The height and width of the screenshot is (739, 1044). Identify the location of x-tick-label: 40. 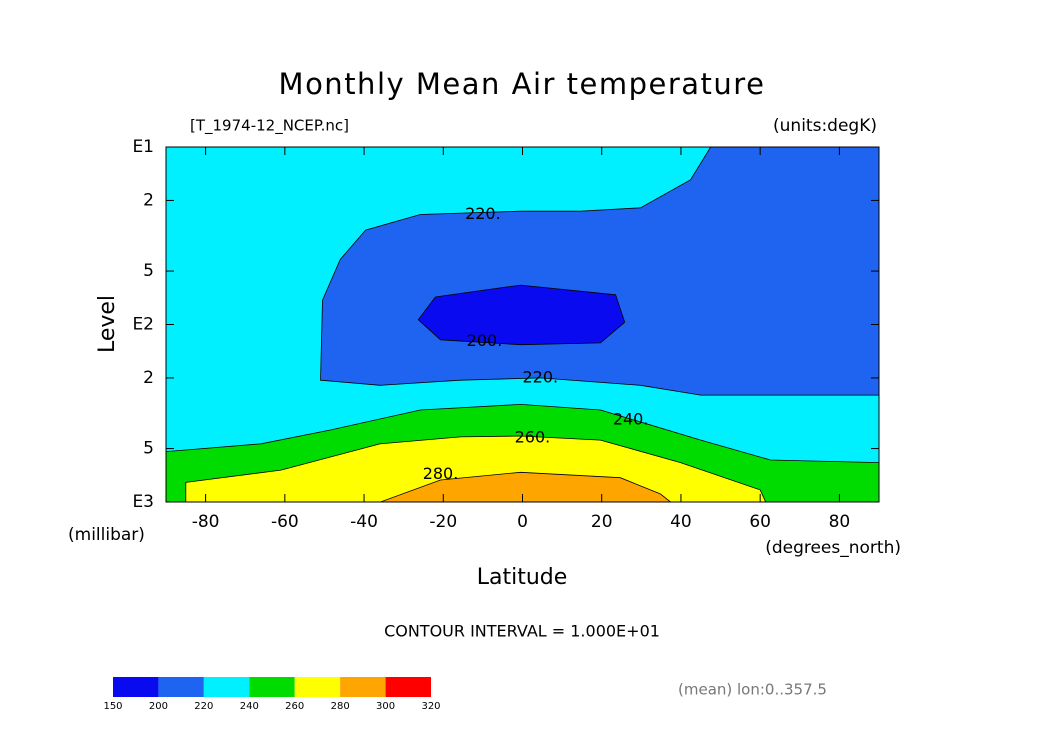
(681, 522).